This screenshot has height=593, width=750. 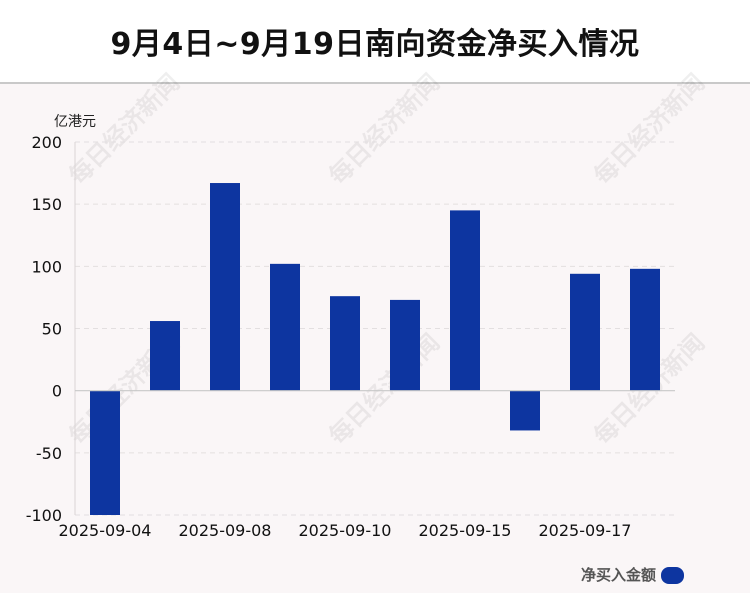 What do you see at coordinates (585, 530) in the screenshot?
I see `x-tick-label: 2025-09-17` at bounding box center [585, 530].